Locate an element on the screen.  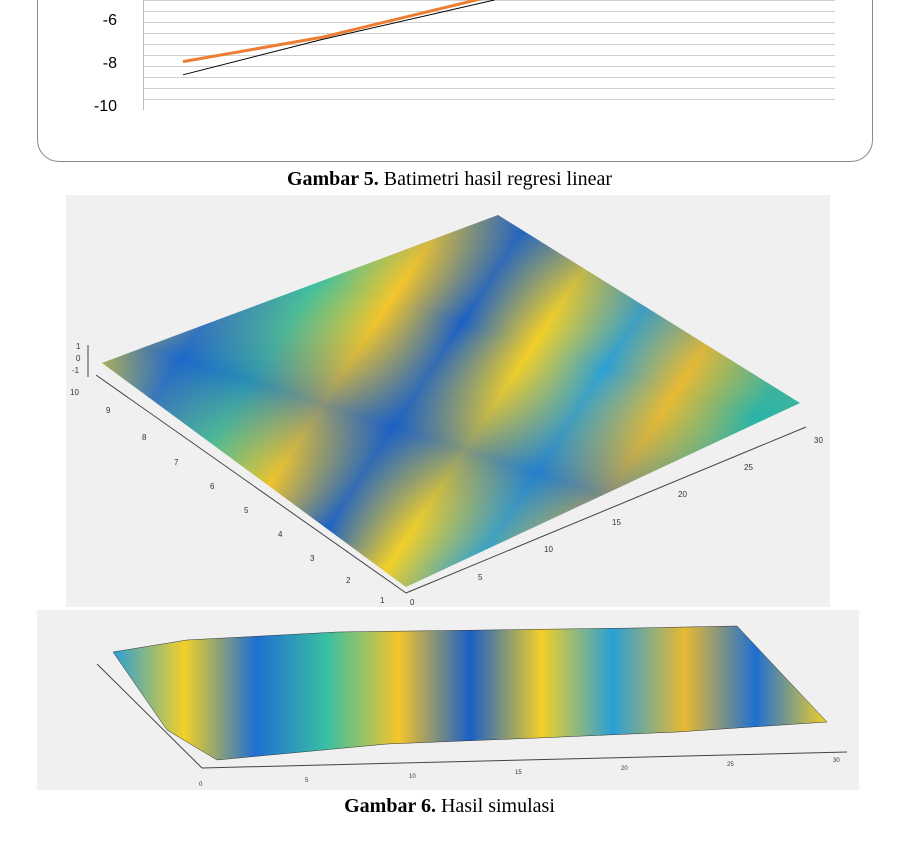
figure5-caption: Gambar 5. Batimetri hasil regresi linear is located at coordinates (449, 179).